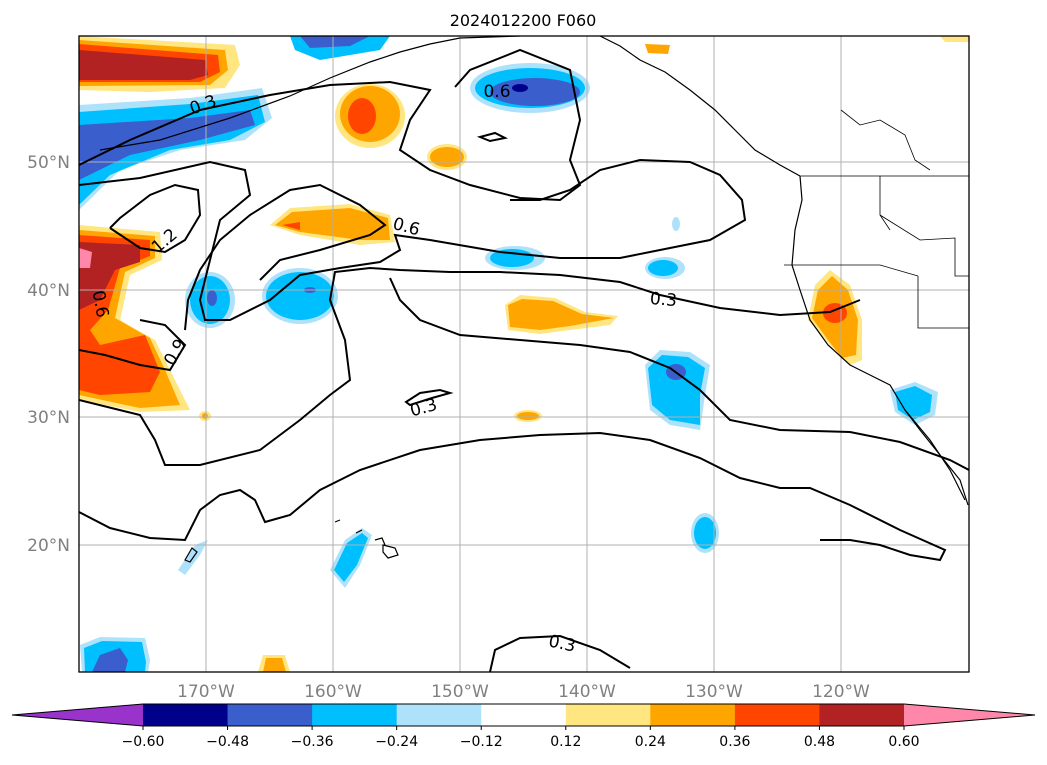 The image size is (1047, 765). I want to click on lon-label-170w: 170°W, so click(206, 692).